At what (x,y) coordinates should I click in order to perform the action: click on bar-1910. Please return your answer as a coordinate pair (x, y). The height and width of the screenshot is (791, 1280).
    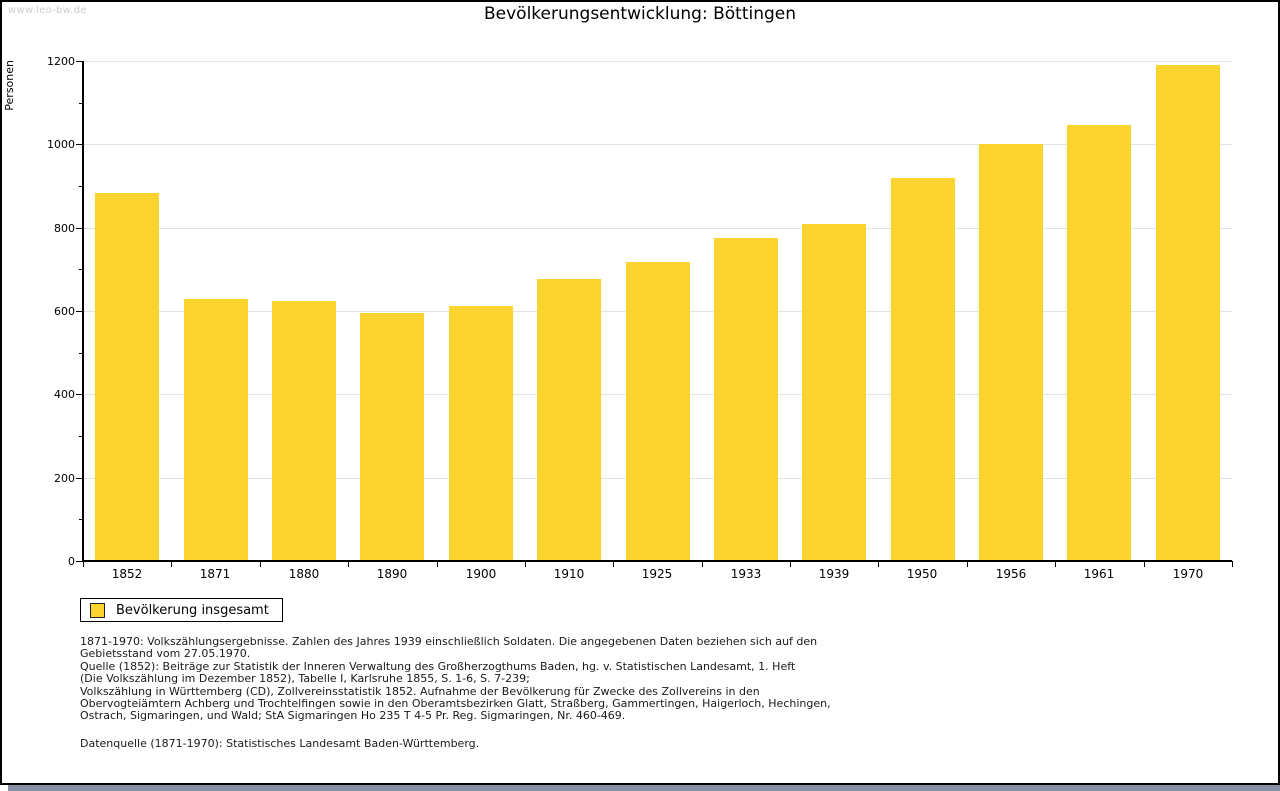
    Looking at the image, I should click on (569, 420).